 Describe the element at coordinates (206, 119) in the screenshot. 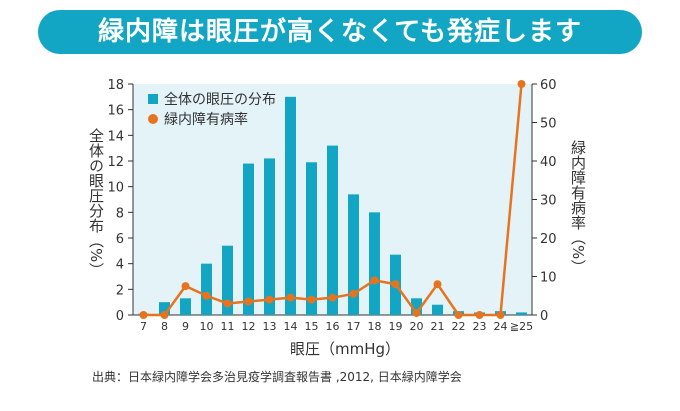

I see `legend-line-label: 緑内障有病率` at that location.